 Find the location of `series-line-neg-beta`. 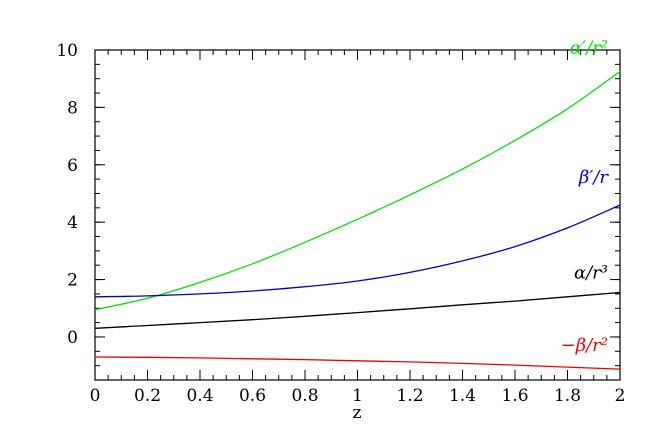

series-line-neg-beta is located at coordinates (357, 363).